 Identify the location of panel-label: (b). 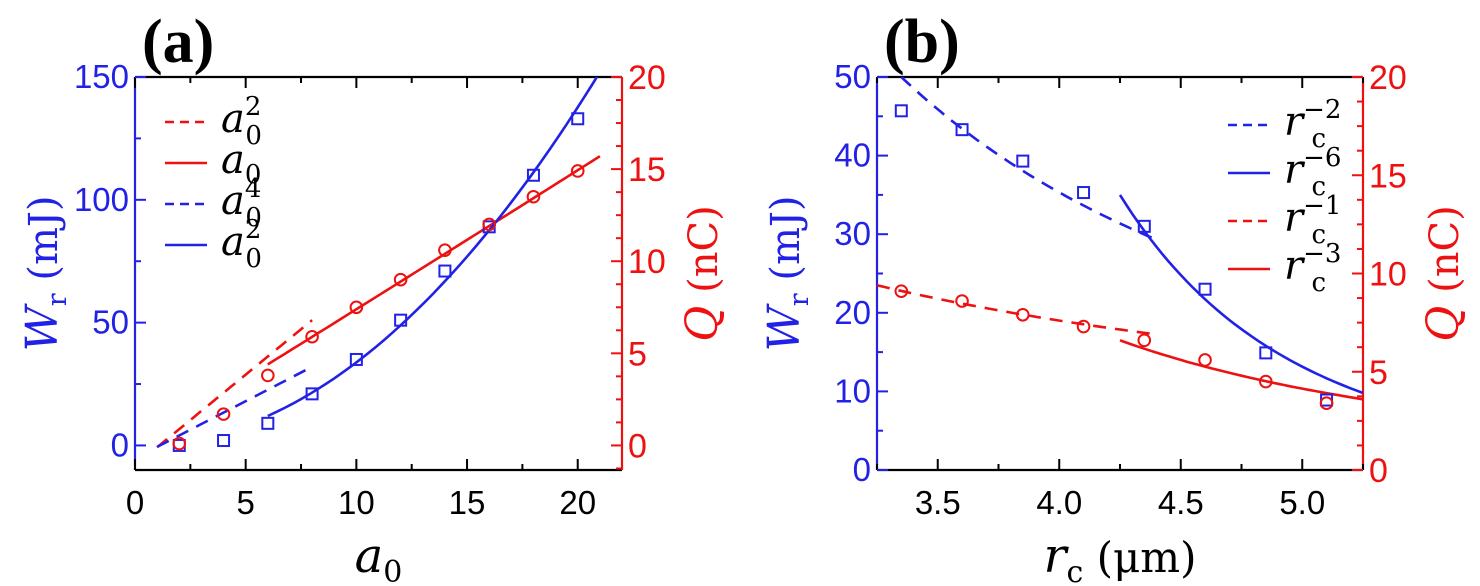
(922, 42).